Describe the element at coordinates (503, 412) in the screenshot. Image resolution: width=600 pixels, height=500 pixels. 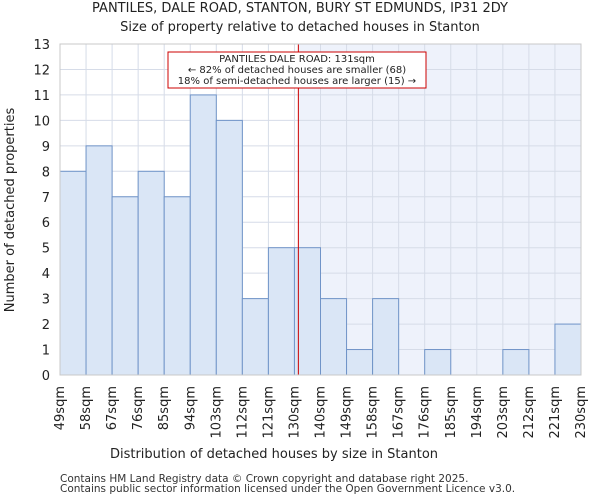
I see `x-tick-203sqm: 203sqm` at that location.